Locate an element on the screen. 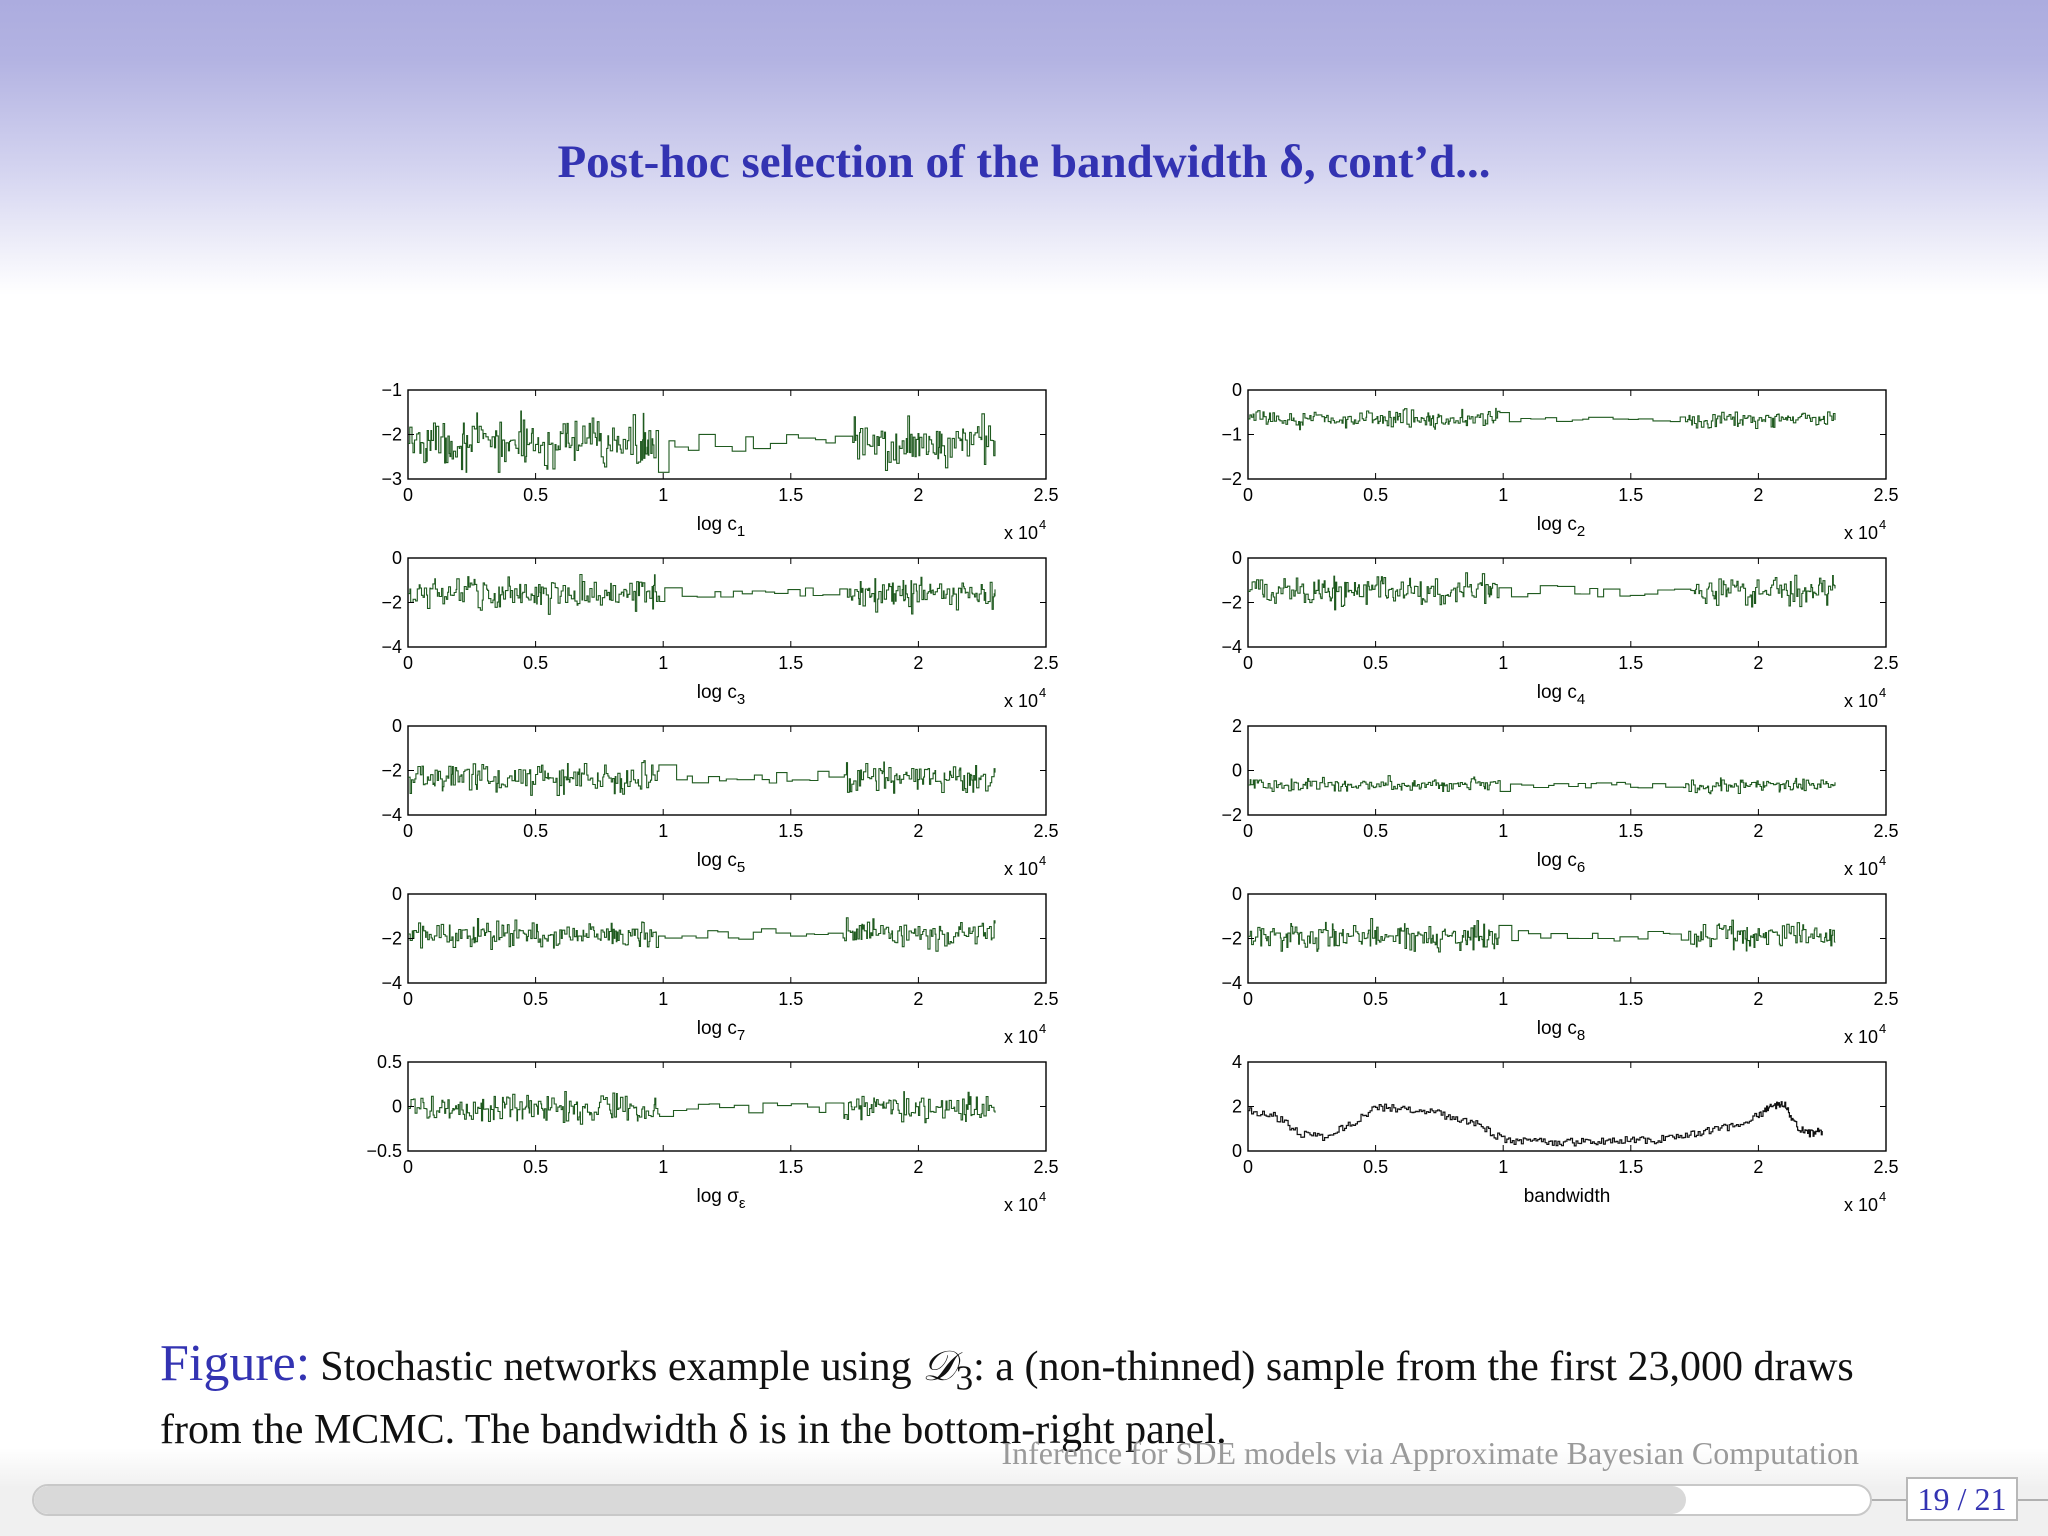  panel-2-xtick-label: 1.5 is located at coordinates (1630, 495).